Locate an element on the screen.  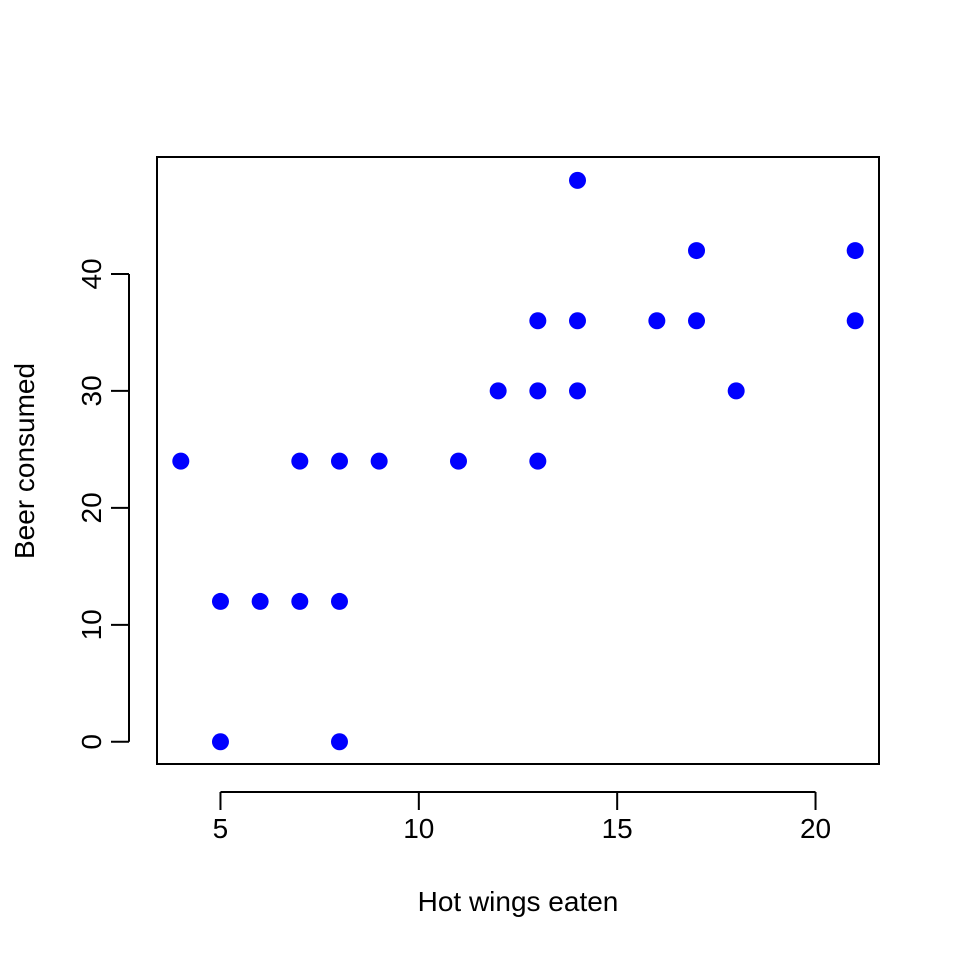
y-tick-label: 20 is located at coordinates (91, 507).